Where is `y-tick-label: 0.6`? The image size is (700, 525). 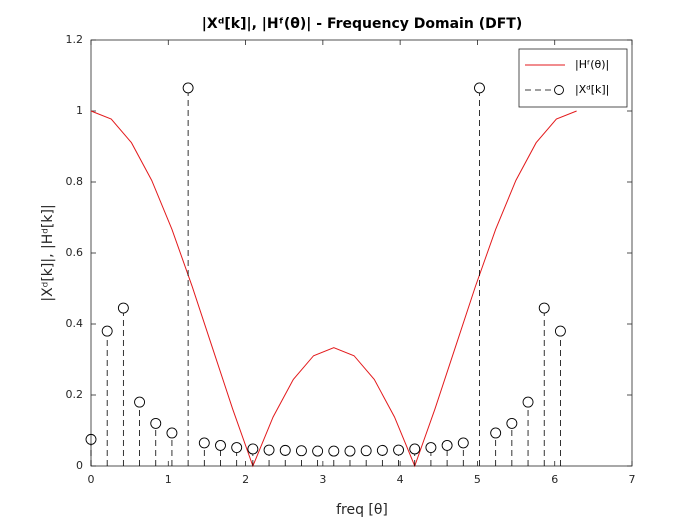
y-tick-label: 0.6 is located at coordinates (75, 252).